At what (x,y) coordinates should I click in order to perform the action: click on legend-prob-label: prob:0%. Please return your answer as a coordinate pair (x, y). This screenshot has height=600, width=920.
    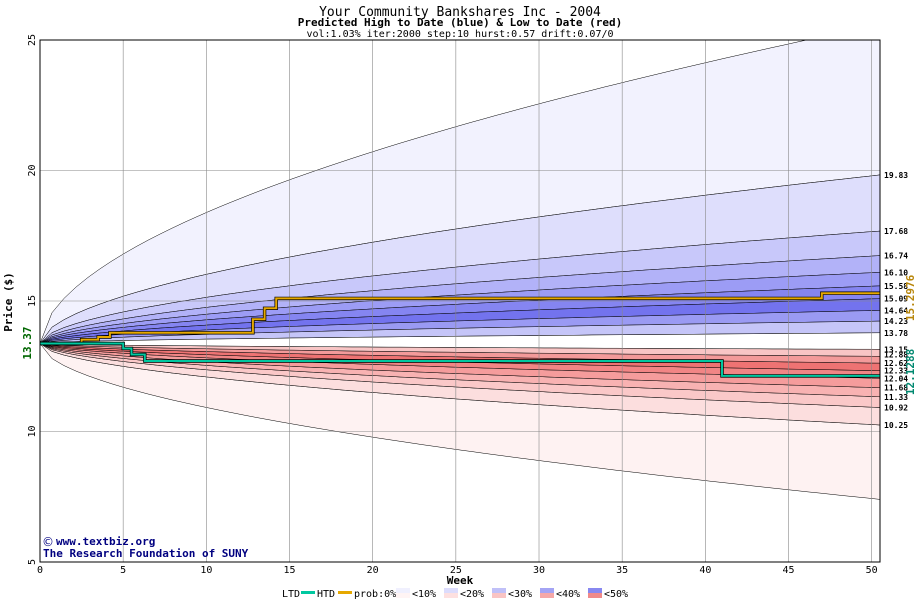
    Looking at the image, I should click on (375, 594).